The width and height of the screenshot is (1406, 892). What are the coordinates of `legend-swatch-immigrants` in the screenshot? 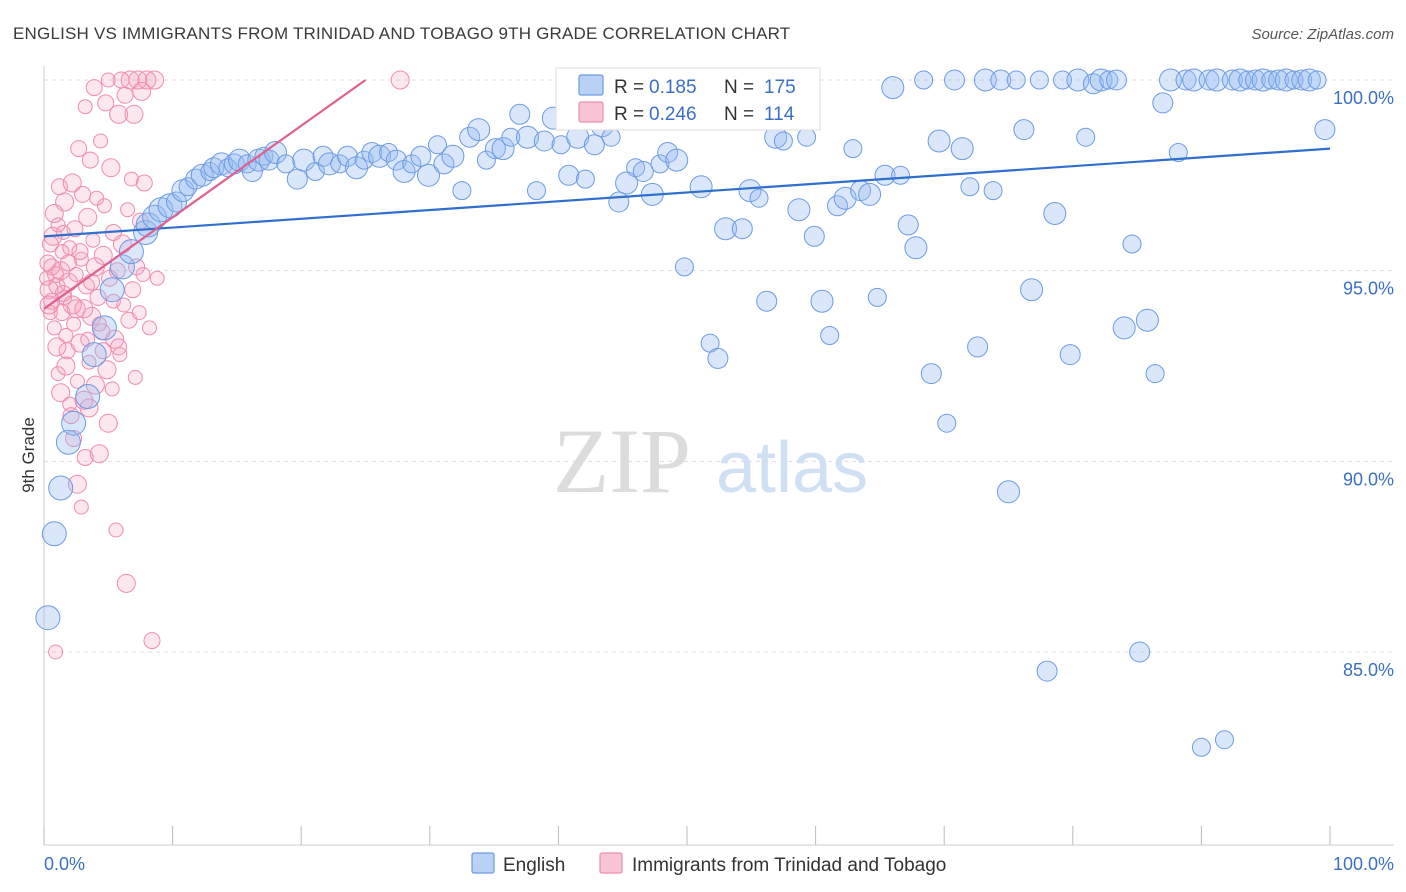 It's located at (611, 863).